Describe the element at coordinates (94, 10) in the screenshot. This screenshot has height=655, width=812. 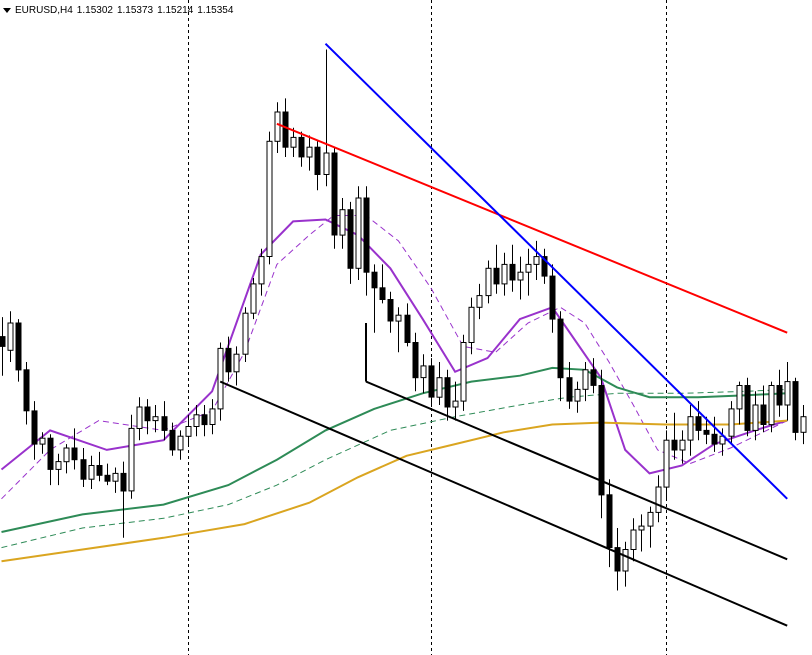
I see `ohlc-open: 1.15302` at that location.